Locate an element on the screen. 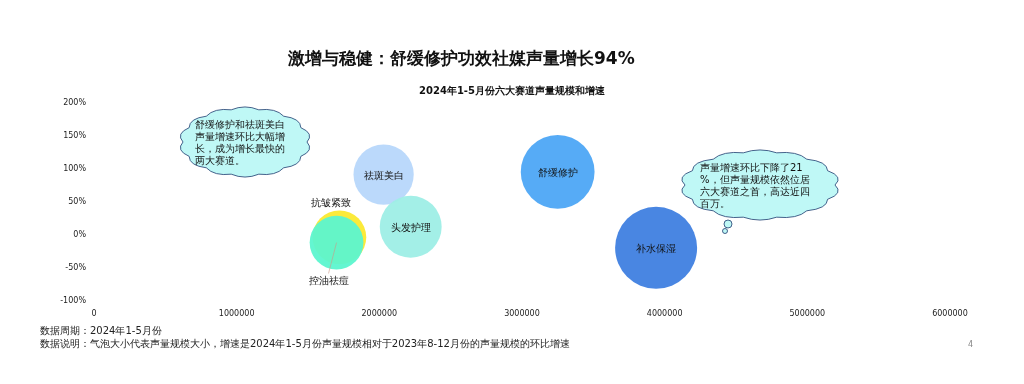  x-tick-label: 6000000 is located at coordinates (950, 313).